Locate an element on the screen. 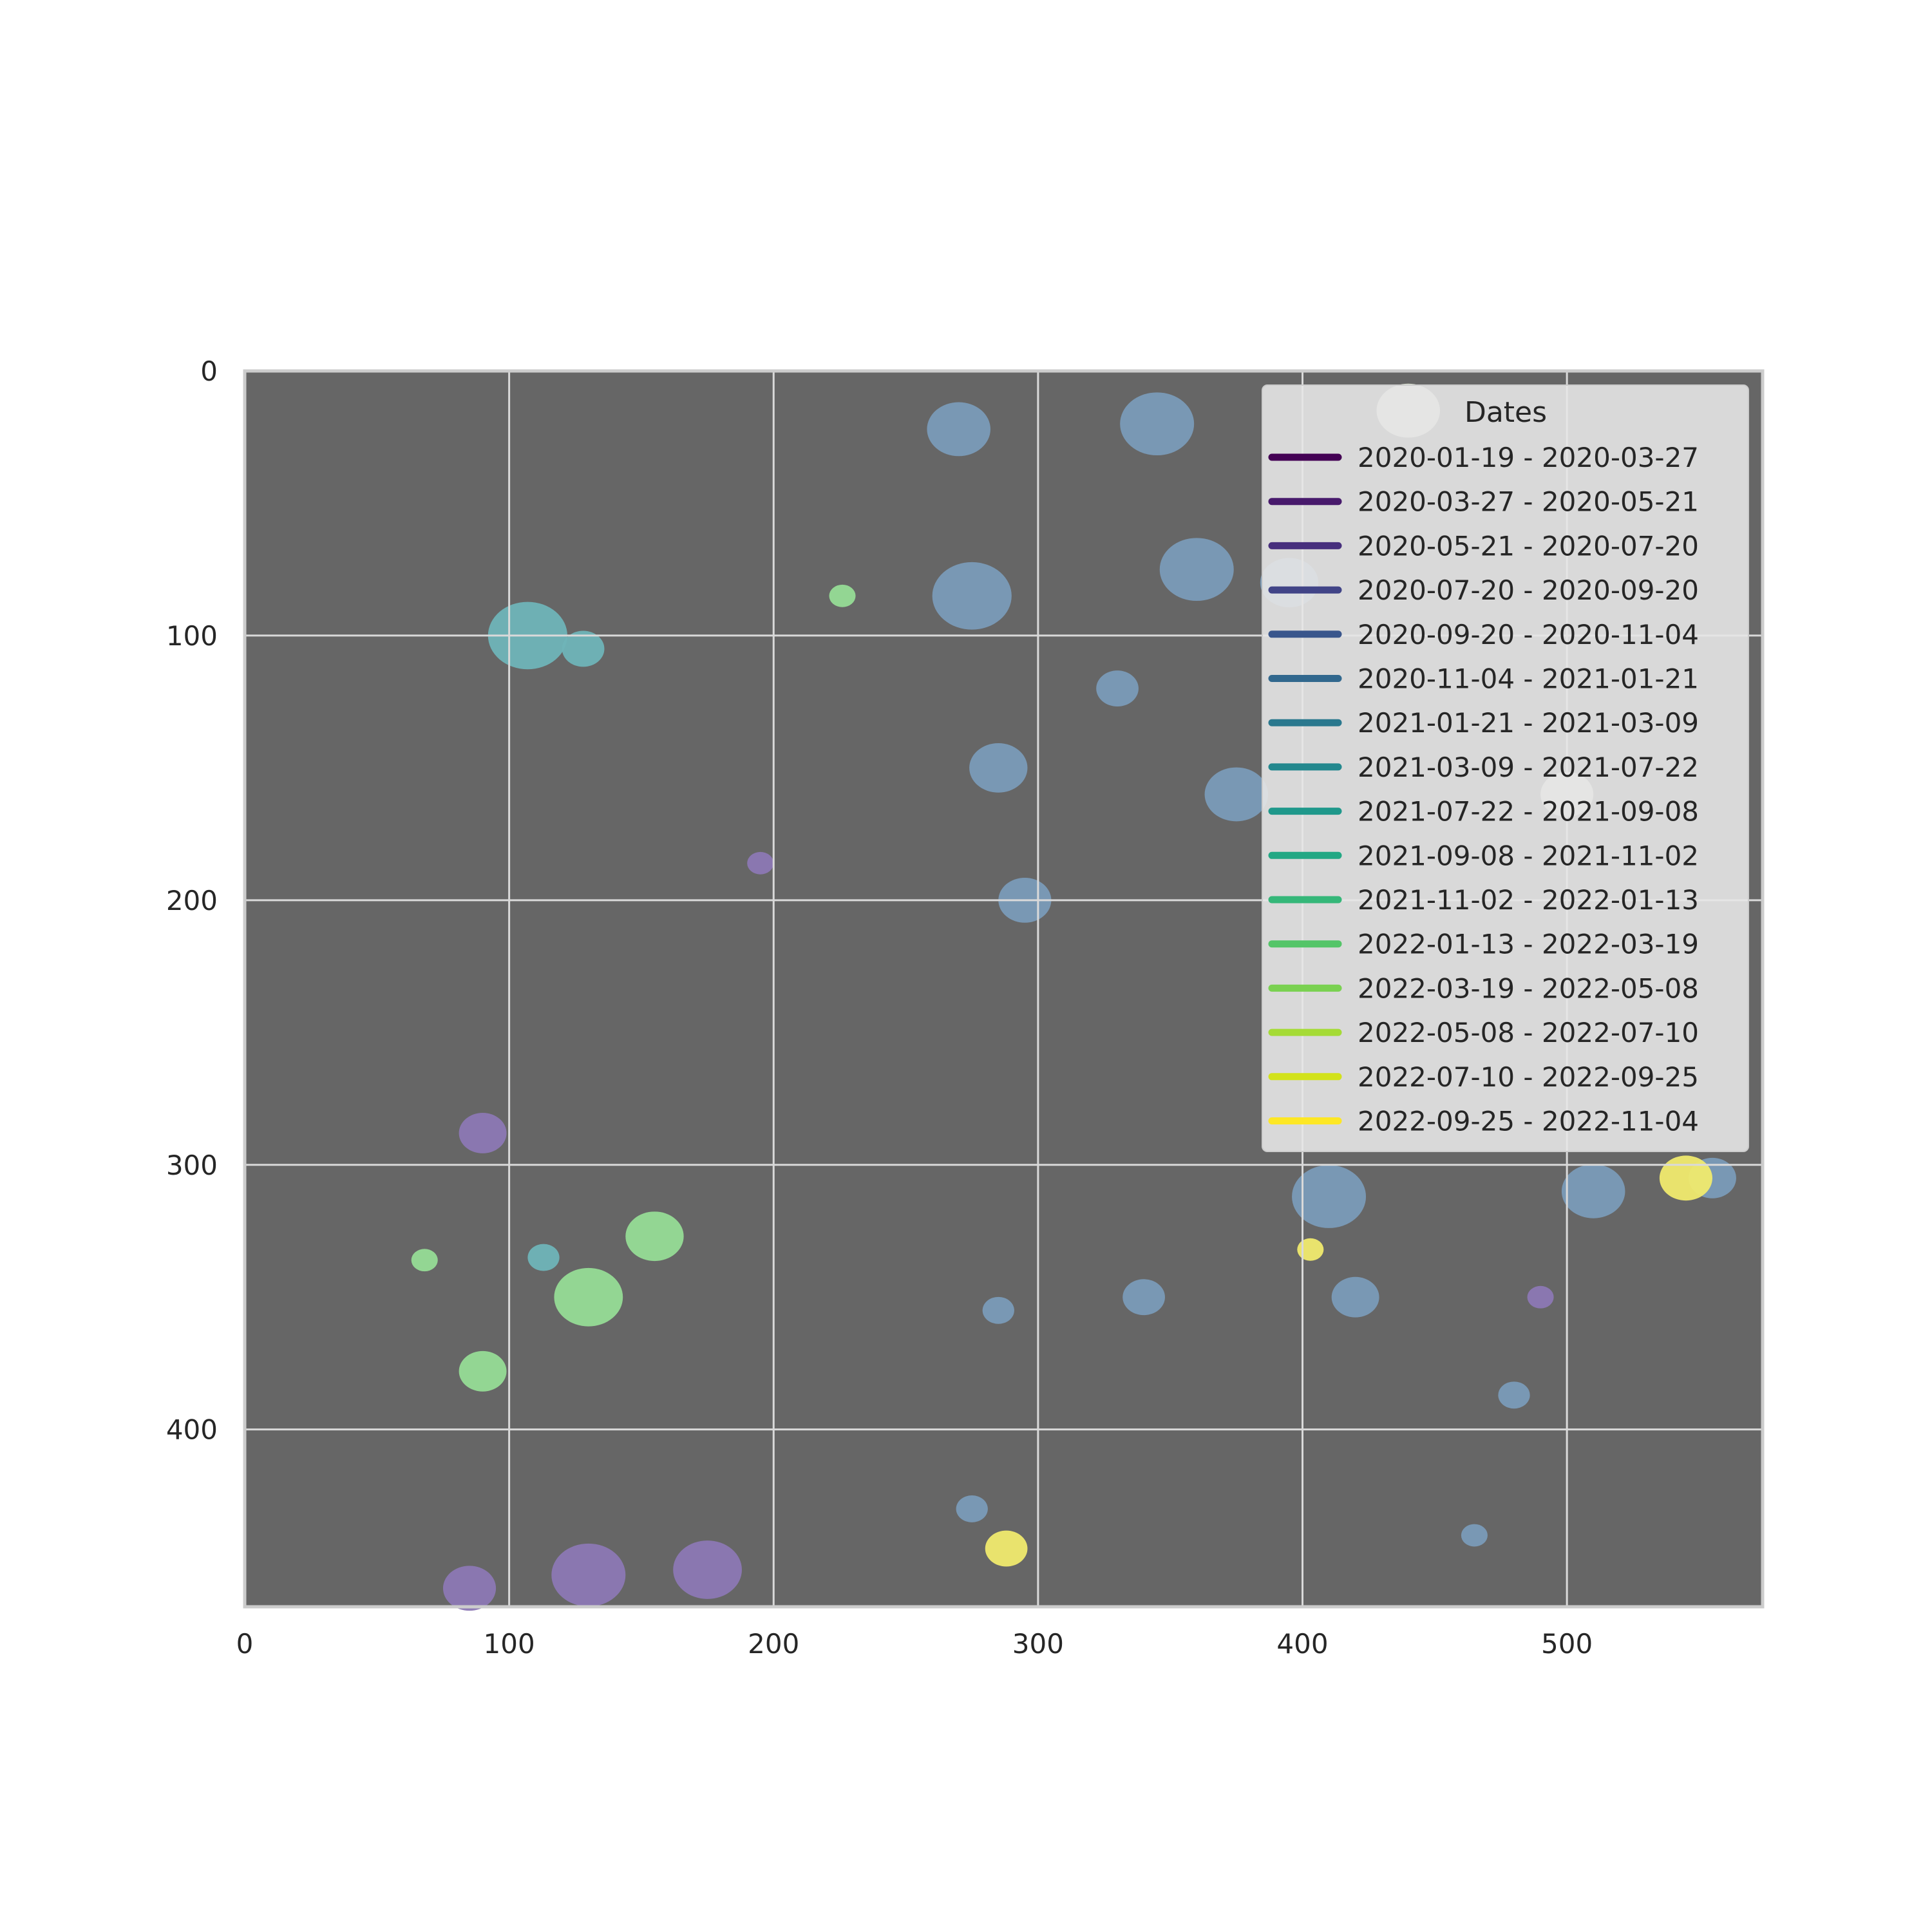  legend-label: 2022-05-08 - 2022-07-10 is located at coordinates (1529, 1032).